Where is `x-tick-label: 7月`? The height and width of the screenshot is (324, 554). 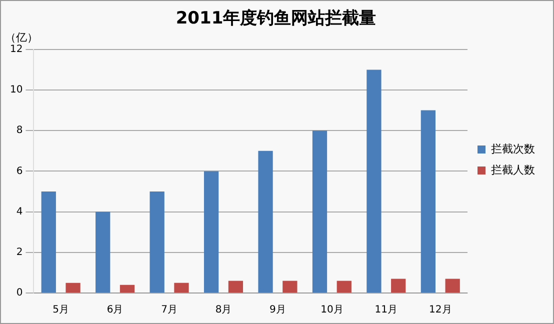
x-tick-label: 7月 is located at coordinates (169, 310).